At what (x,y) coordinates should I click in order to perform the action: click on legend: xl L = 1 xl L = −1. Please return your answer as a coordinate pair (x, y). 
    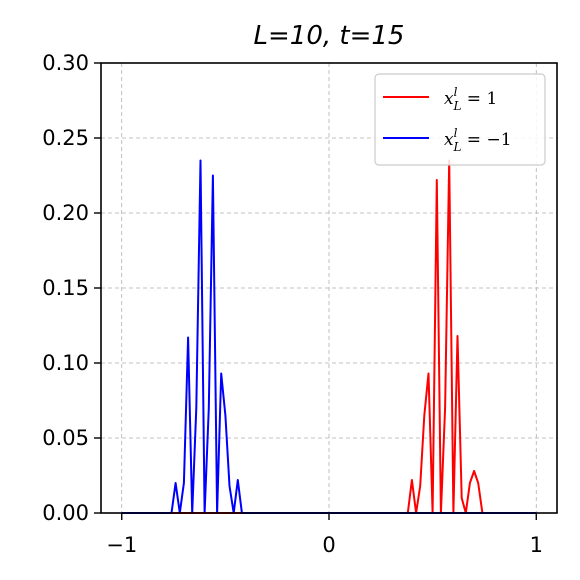
    Looking at the image, I should click on (460, 119).